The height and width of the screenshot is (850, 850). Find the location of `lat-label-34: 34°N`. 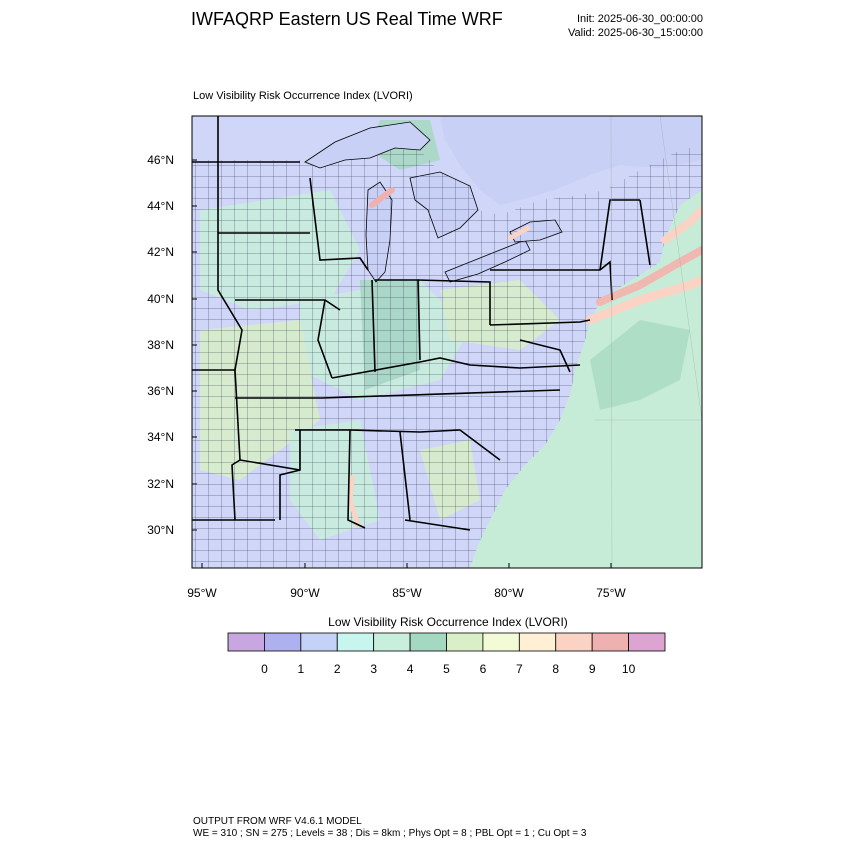

lat-label-34: 34°N is located at coordinates (160, 437).